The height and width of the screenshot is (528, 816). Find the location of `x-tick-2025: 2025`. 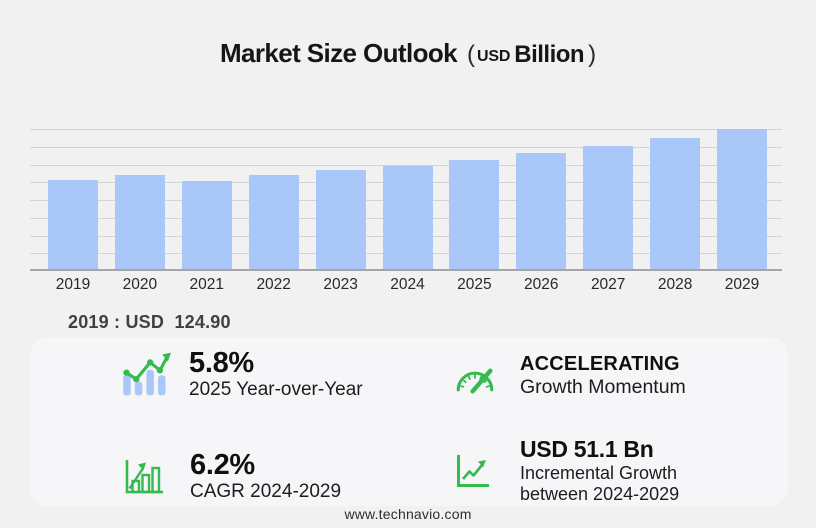

x-tick-2025: 2025 is located at coordinates (474, 284).